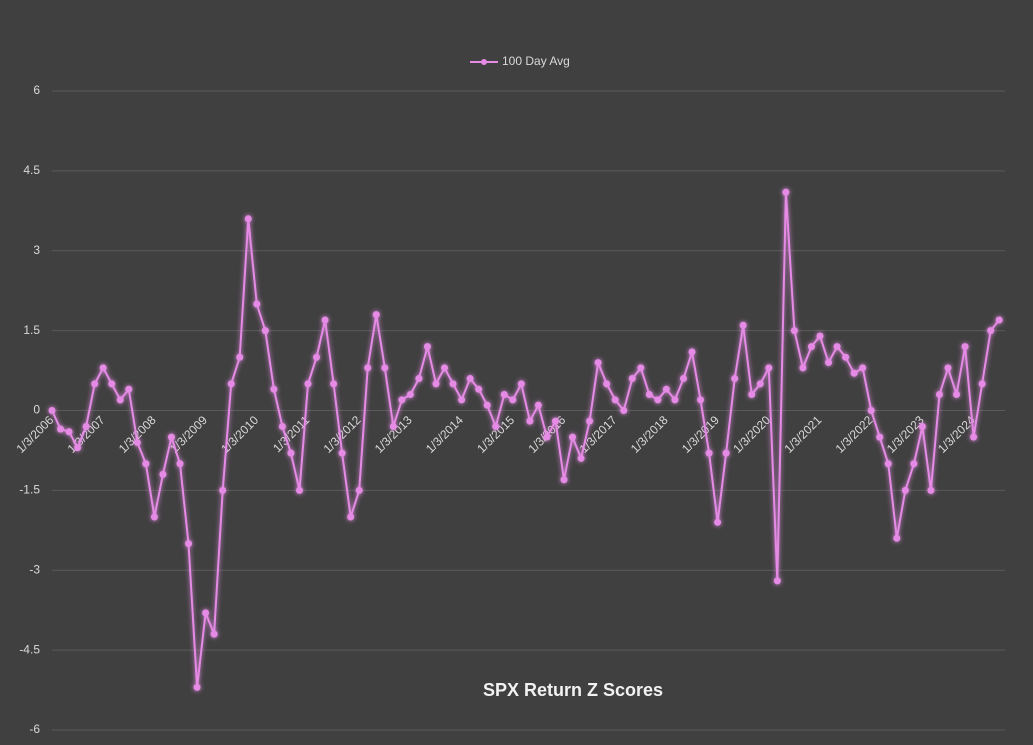 The image size is (1033, 745). Describe the element at coordinates (573, 690) in the screenshot. I see `chart-title: SPX Return Z Scores` at that location.